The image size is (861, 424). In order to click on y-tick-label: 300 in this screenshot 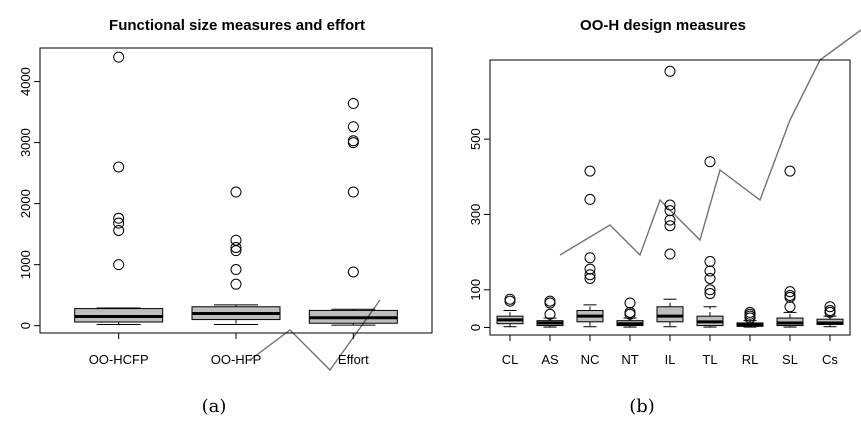, I will do `click(475, 215)`.